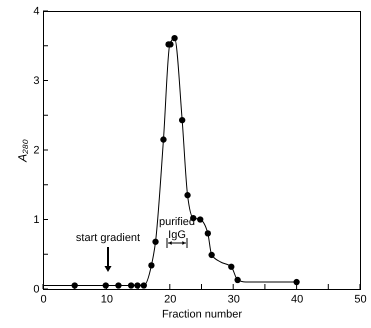  What do you see at coordinates (170, 300) in the screenshot?
I see `x-tick-label: 20` at bounding box center [170, 300].